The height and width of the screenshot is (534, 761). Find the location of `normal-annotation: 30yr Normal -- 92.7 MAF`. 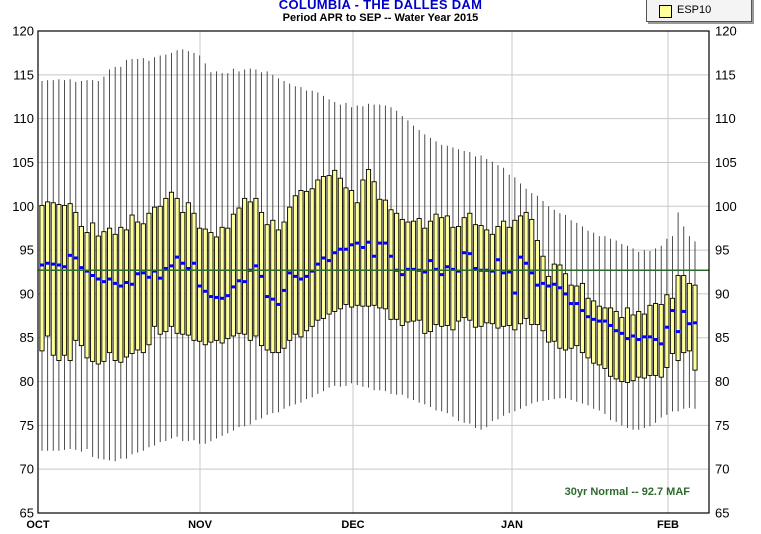

normal-annotation: 30yr Normal -- 92.7 MAF is located at coordinates (628, 492).